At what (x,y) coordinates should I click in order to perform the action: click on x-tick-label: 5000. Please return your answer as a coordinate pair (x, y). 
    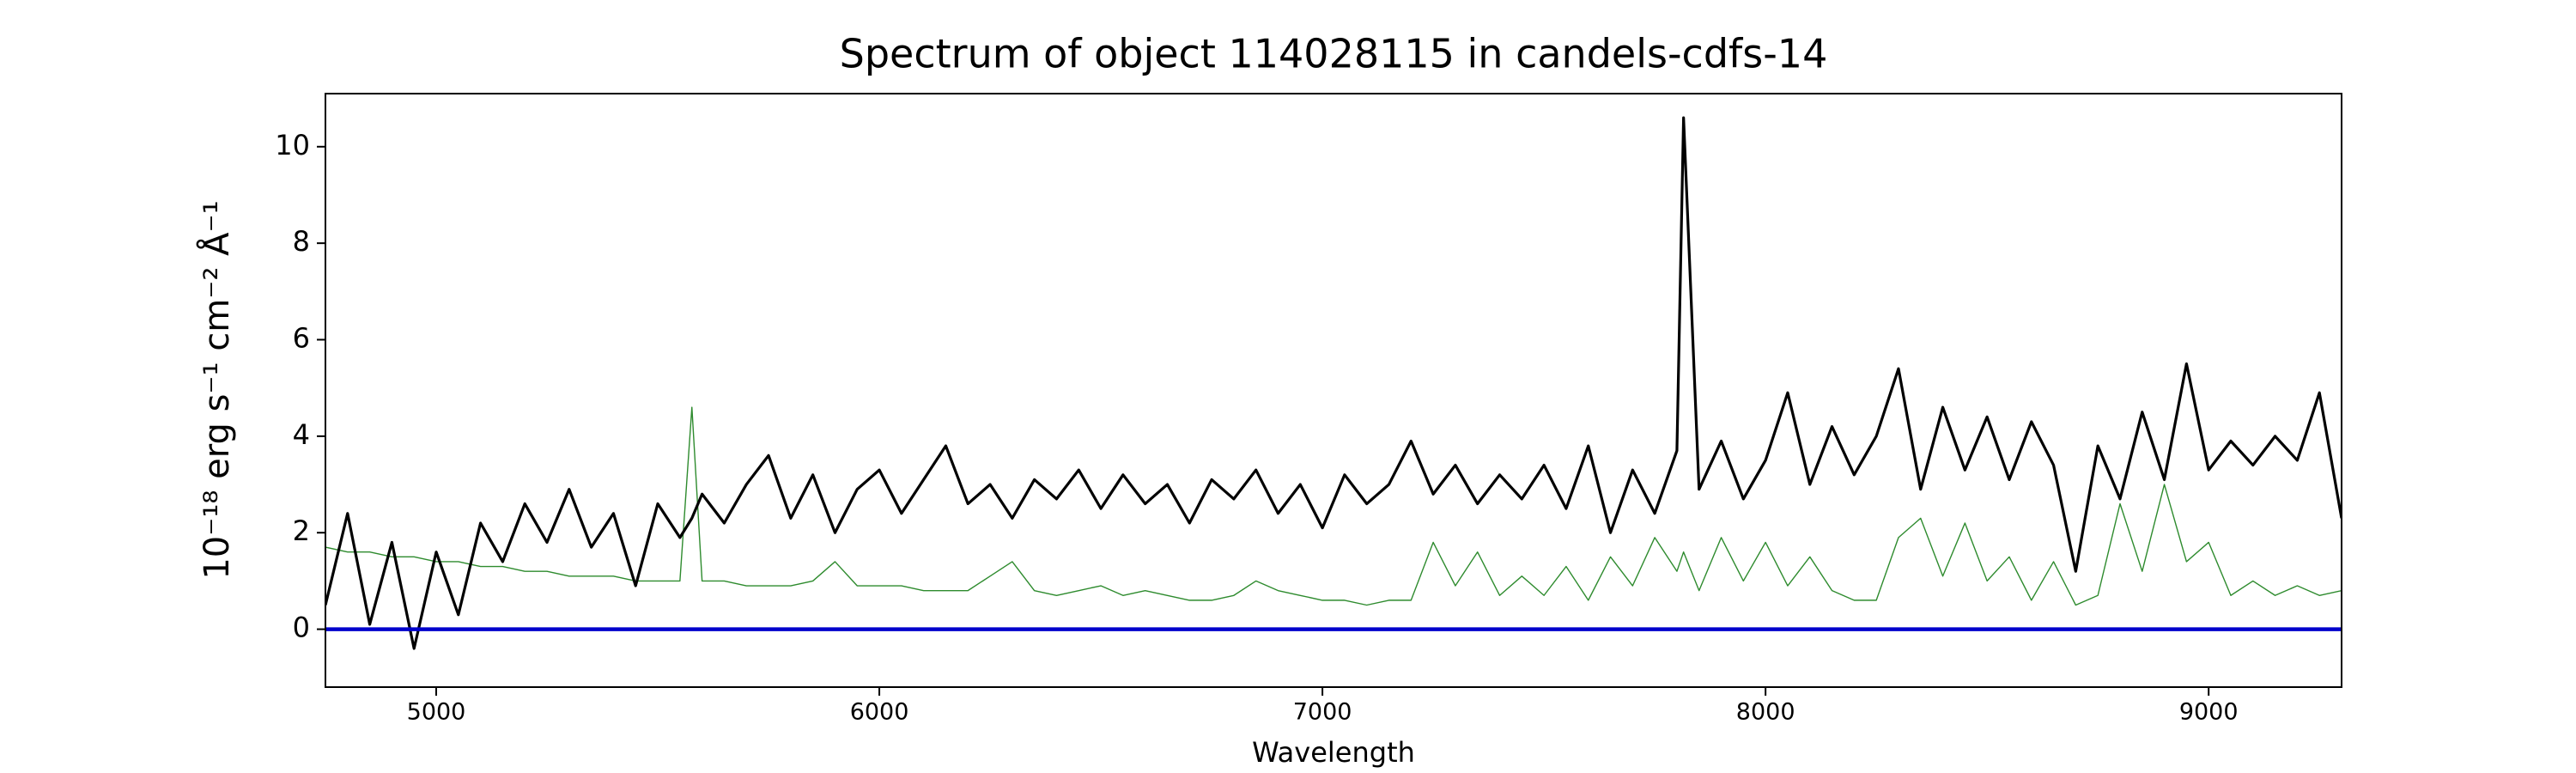
    Looking at the image, I should click on (436, 712).